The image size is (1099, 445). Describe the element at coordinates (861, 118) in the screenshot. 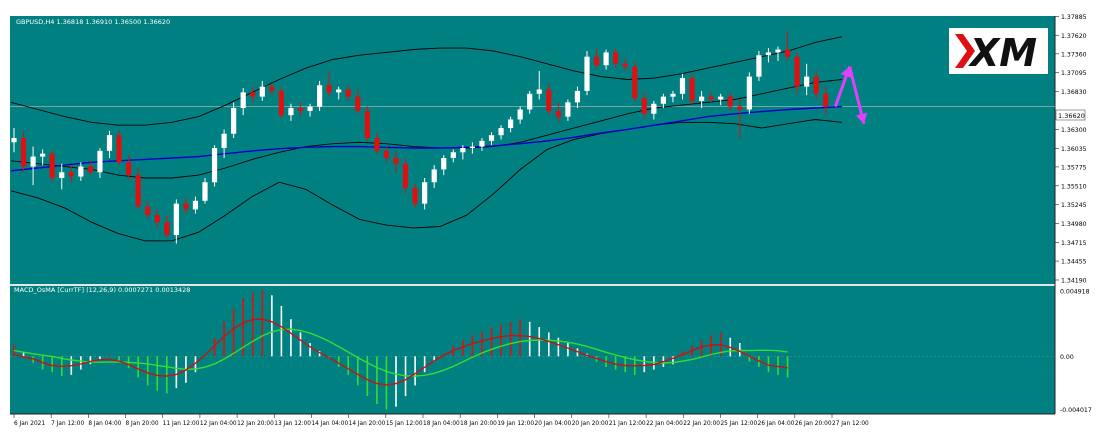

I see `forecast-arrow-head` at that location.